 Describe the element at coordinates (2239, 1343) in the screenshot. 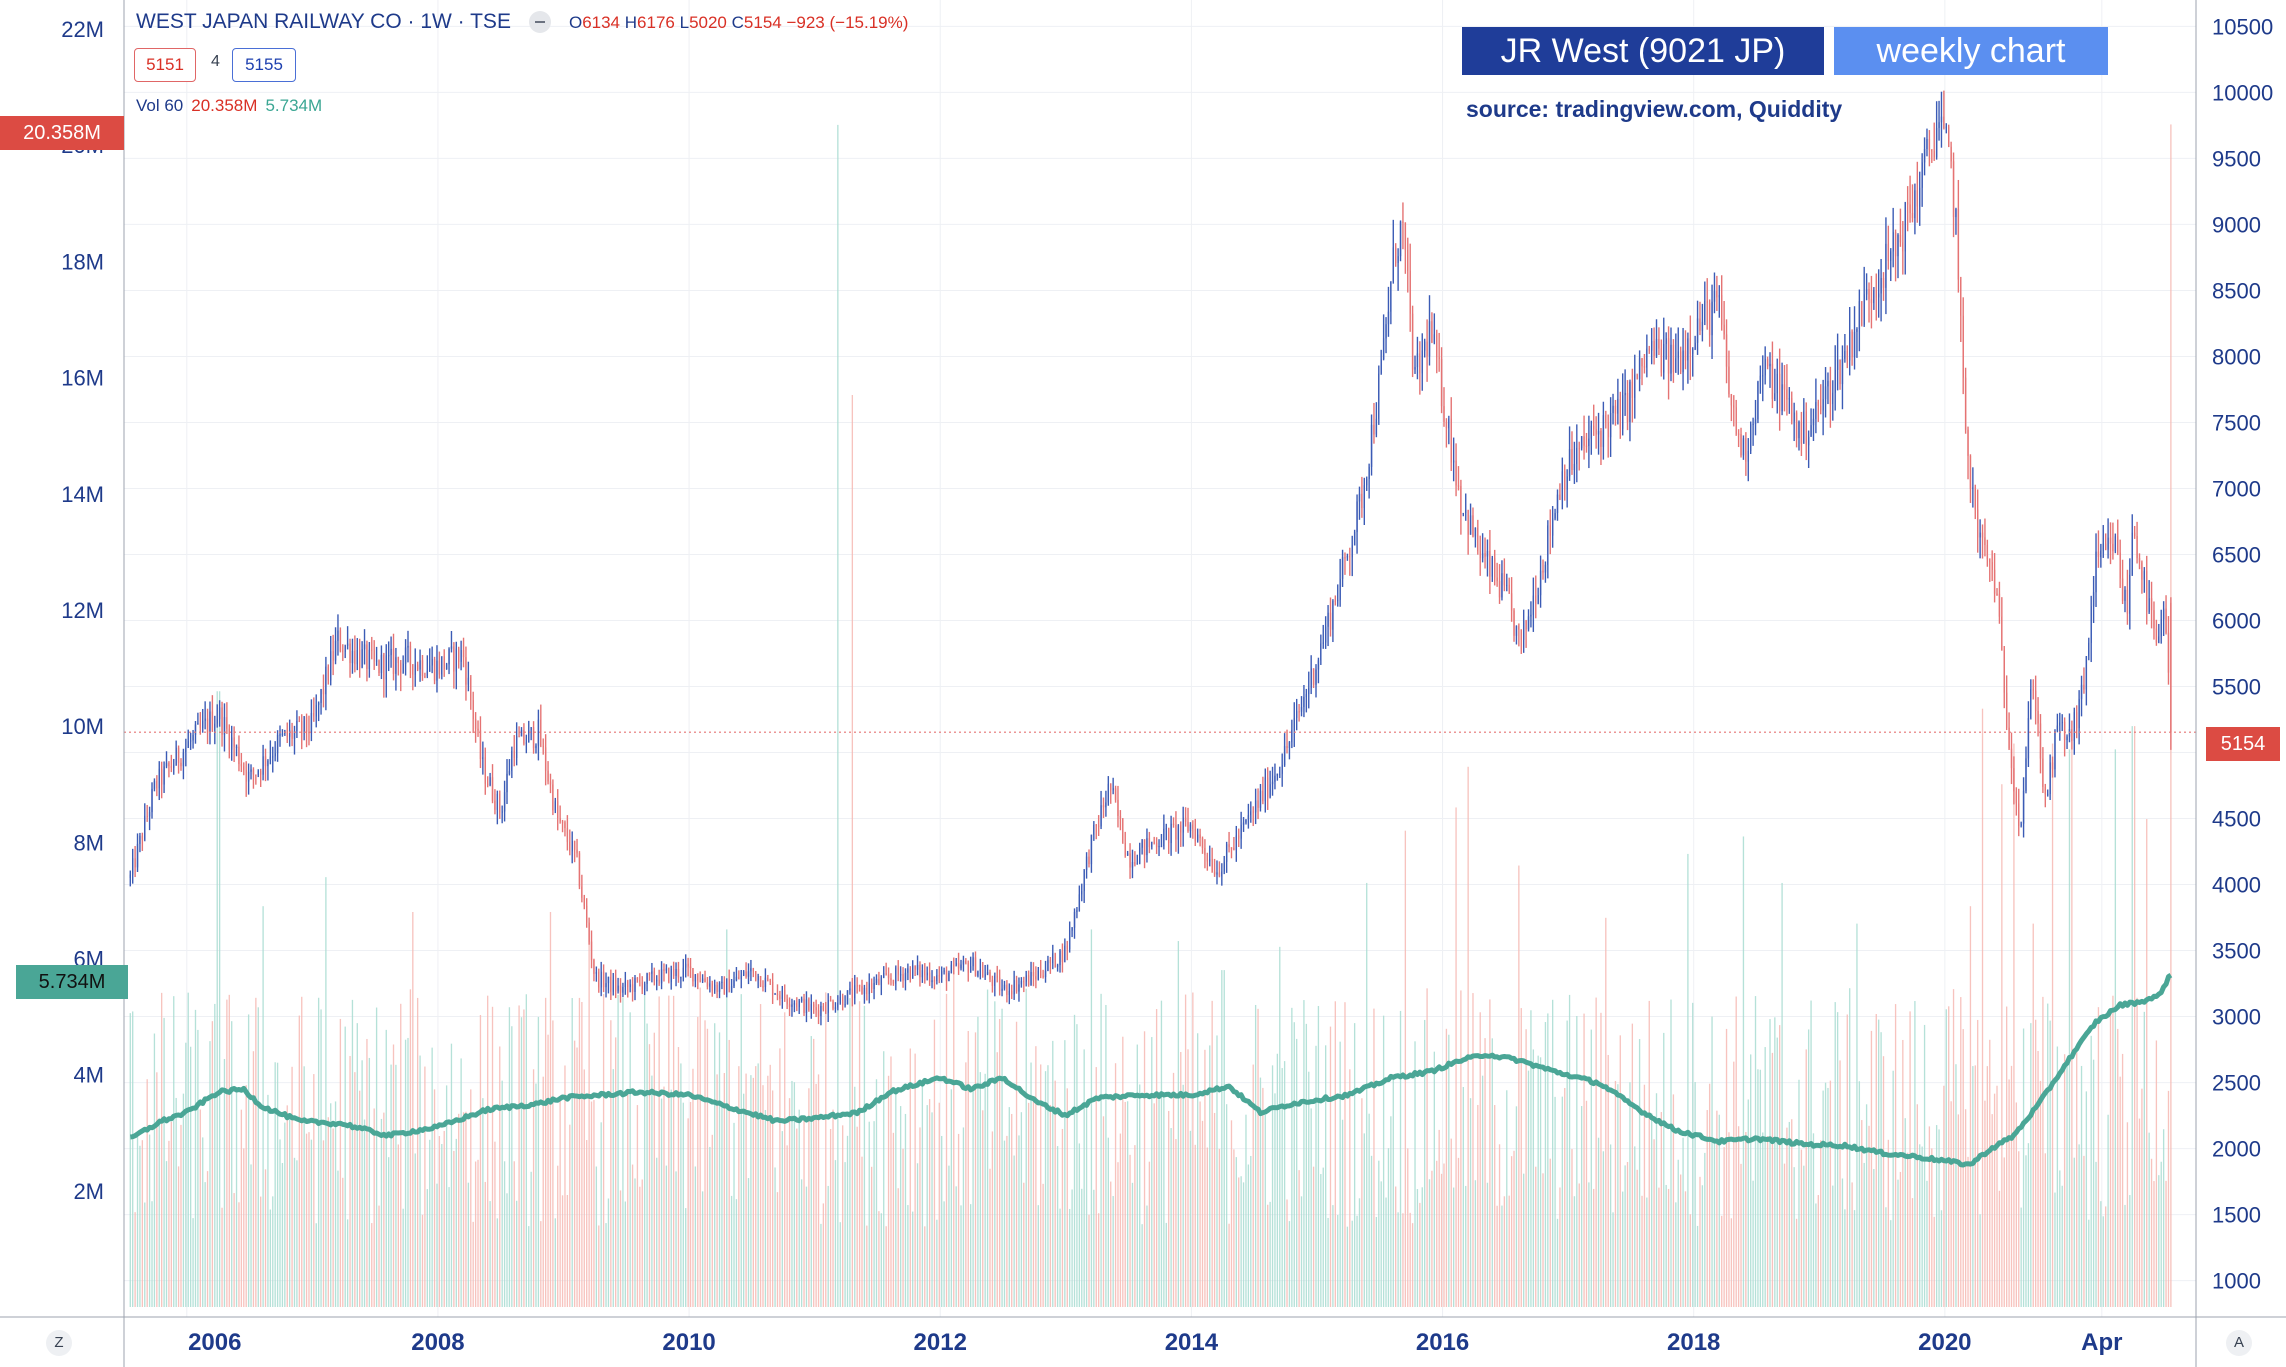

I see `auto-scale-button: A` at that location.